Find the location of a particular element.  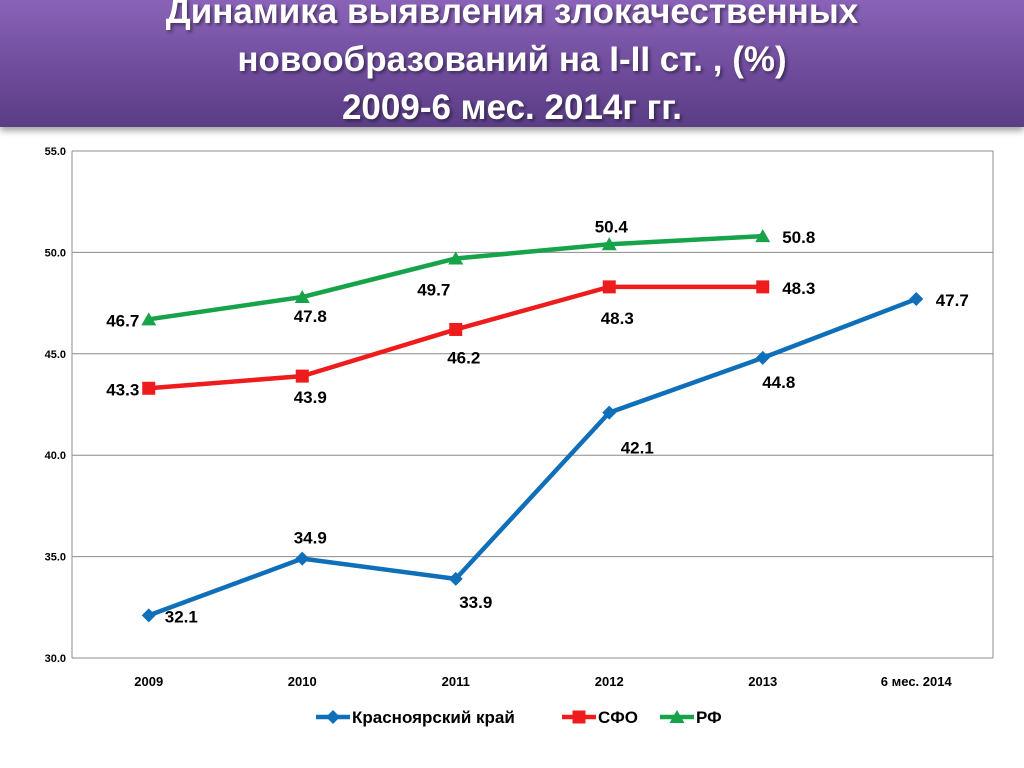

data-label: 42.1 is located at coordinates (637, 448).